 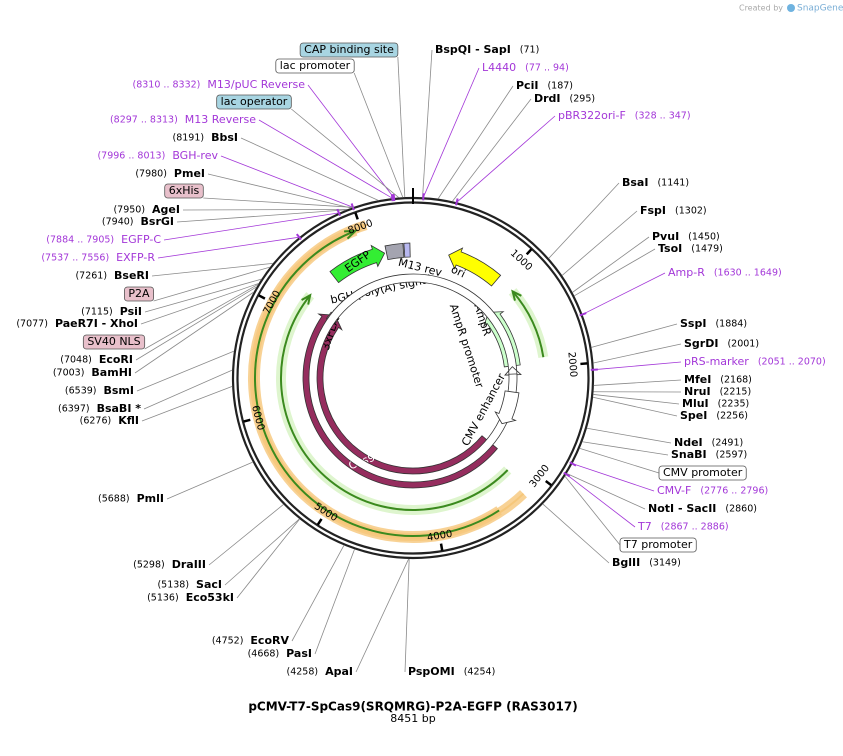 I want to click on map-label: EcoRV (4752), so click(x=278, y=596).